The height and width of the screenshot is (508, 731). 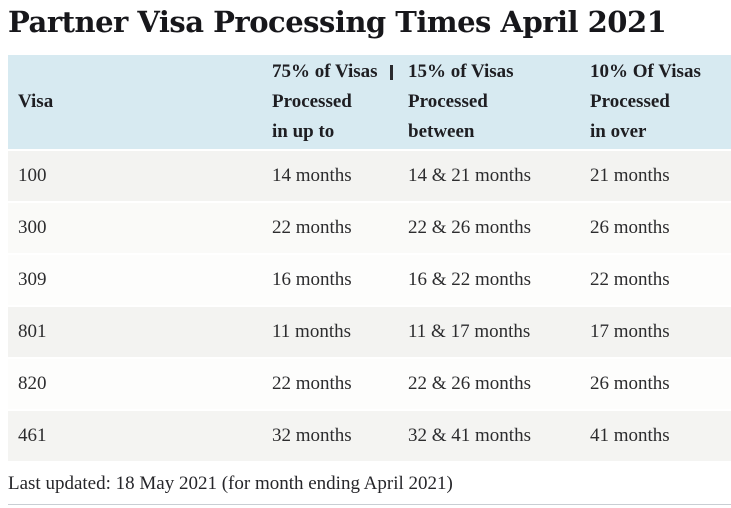 What do you see at coordinates (461, 71) in the screenshot?
I see `column-header-label: 15% of Visas` at bounding box center [461, 71].